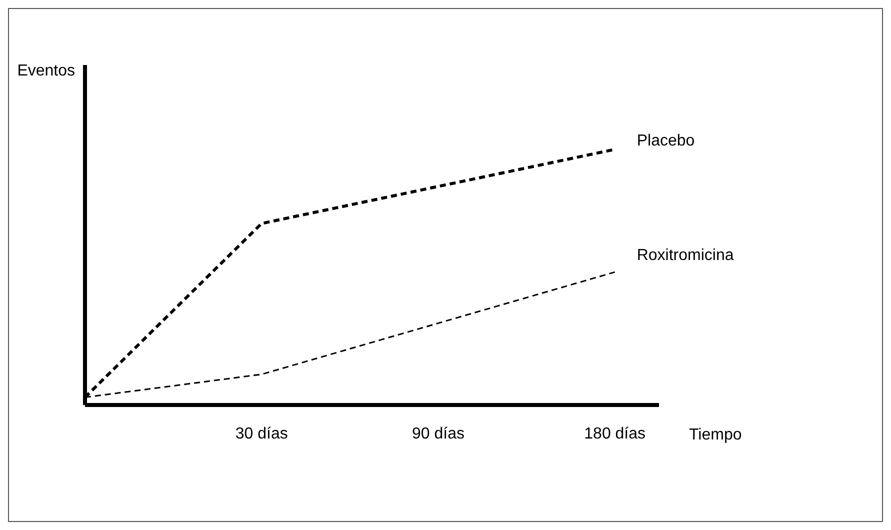  Describe the element at coordinates (665, 141) in the screenshot. I see `series-label: Placebo` at that location.